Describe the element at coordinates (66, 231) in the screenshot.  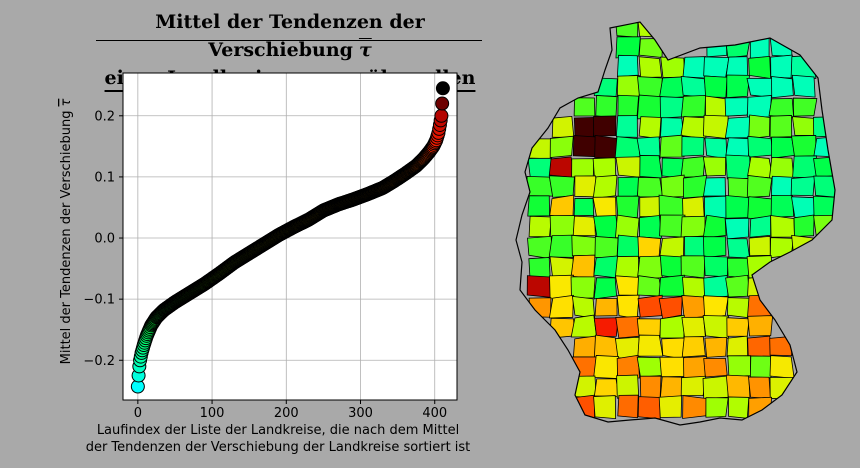
I see `y-axis-label: Mittel der Tendenzen der Verschiebung τ` at that location.